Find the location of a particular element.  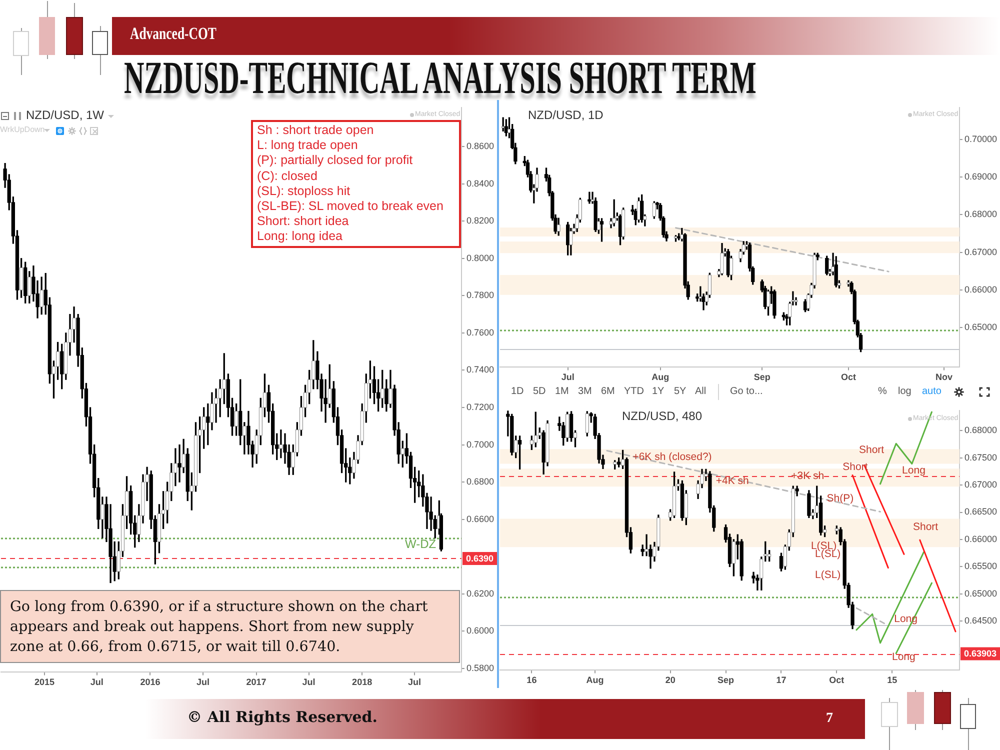

y-tick-label: 0.6200 is located at coordinates (480, 593).